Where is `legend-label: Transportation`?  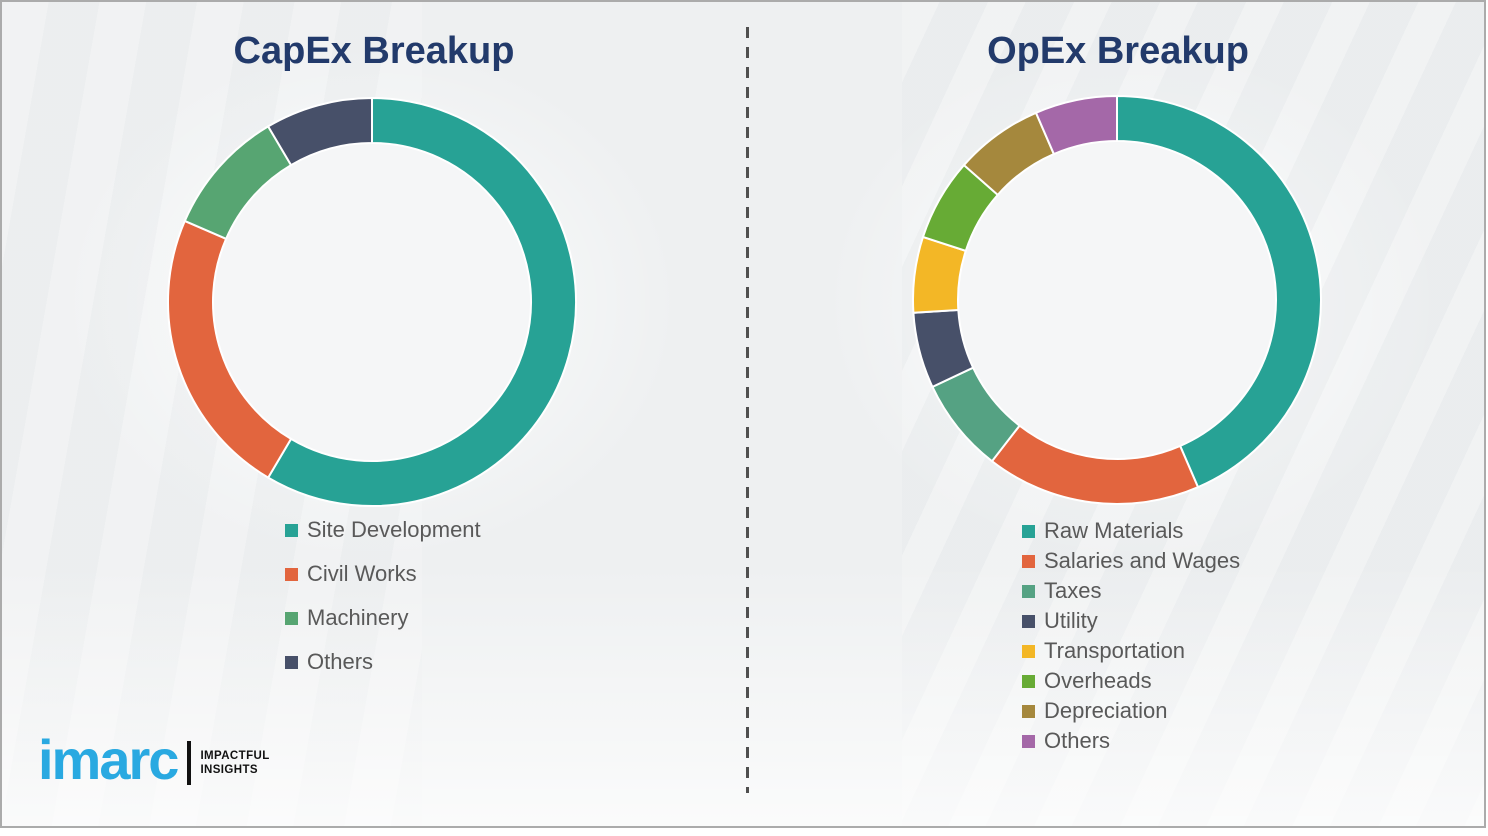
legend-label: Transportation is located at coordinates (1115, 650).